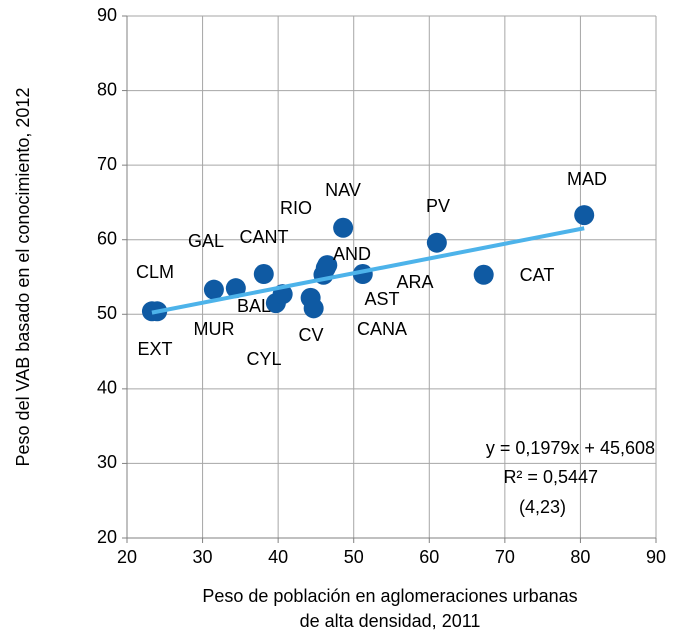  Describe the element at coordinates (203, 557) in the screenshot. I see `x-tick-label: 30` at that location.